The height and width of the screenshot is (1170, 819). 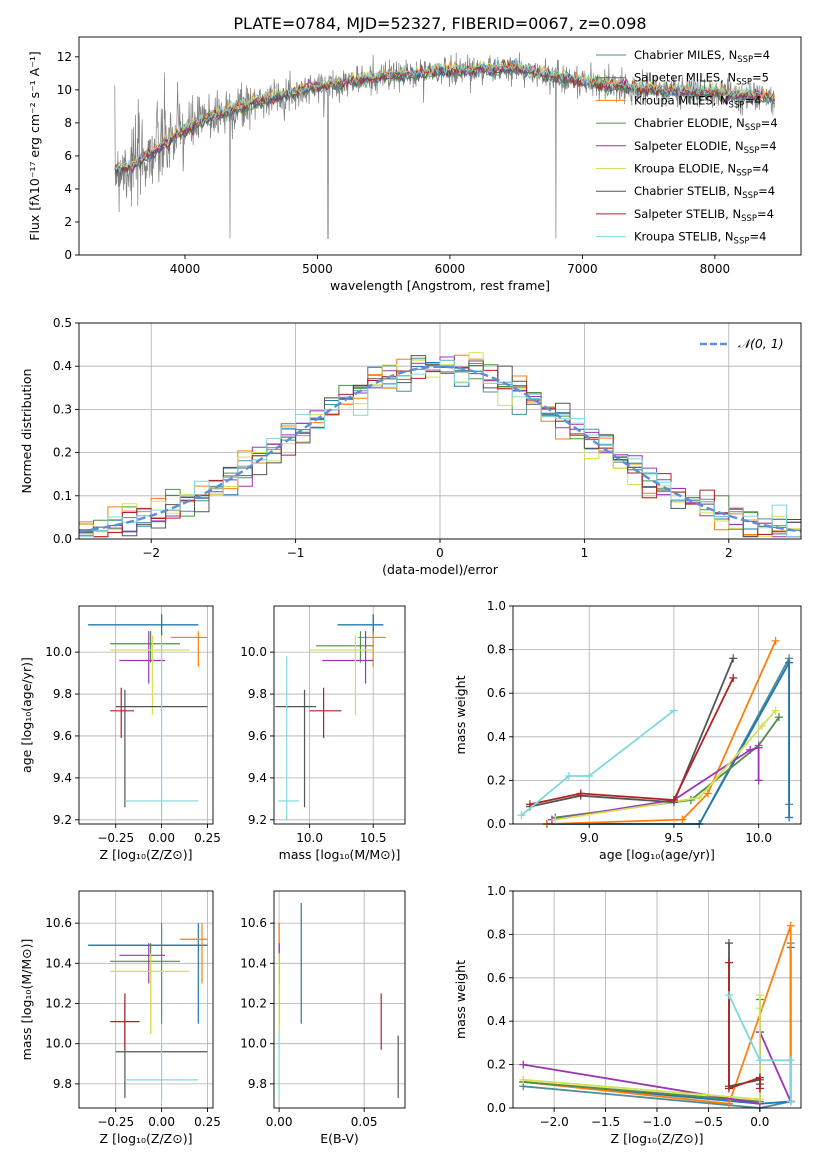 I want to click on x-tick-label: 10.0, so click(x=758, y=838).